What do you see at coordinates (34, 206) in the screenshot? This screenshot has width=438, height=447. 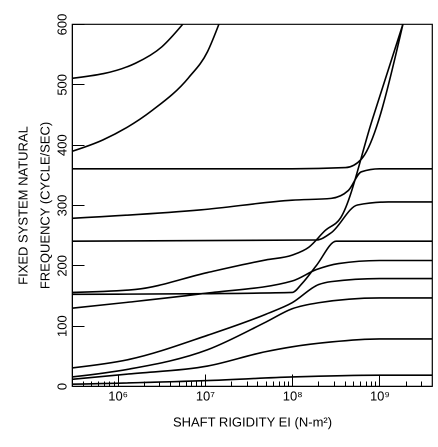 I see `y-axis-title: FIXED SYSTEM NATURAL FREQUENCY (CYCLE/SEC)` at bounding box center [34, 206].